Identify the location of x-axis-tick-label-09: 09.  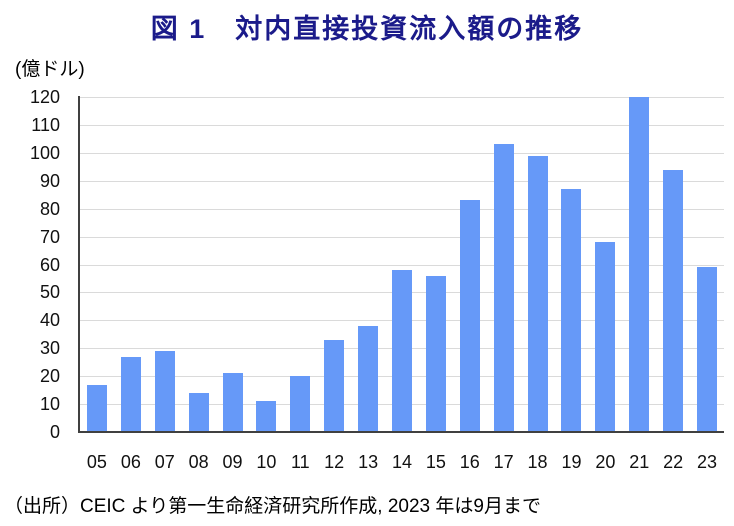
(232, 462).